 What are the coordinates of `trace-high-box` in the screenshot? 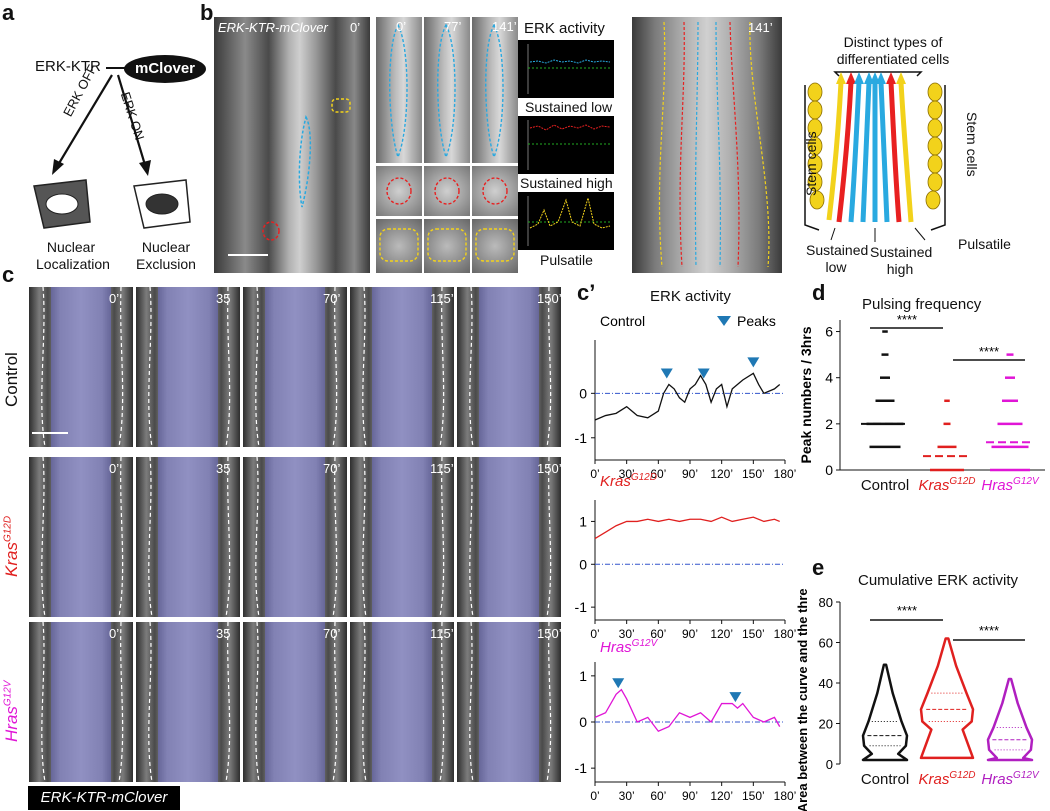 It's located at (566, 145).